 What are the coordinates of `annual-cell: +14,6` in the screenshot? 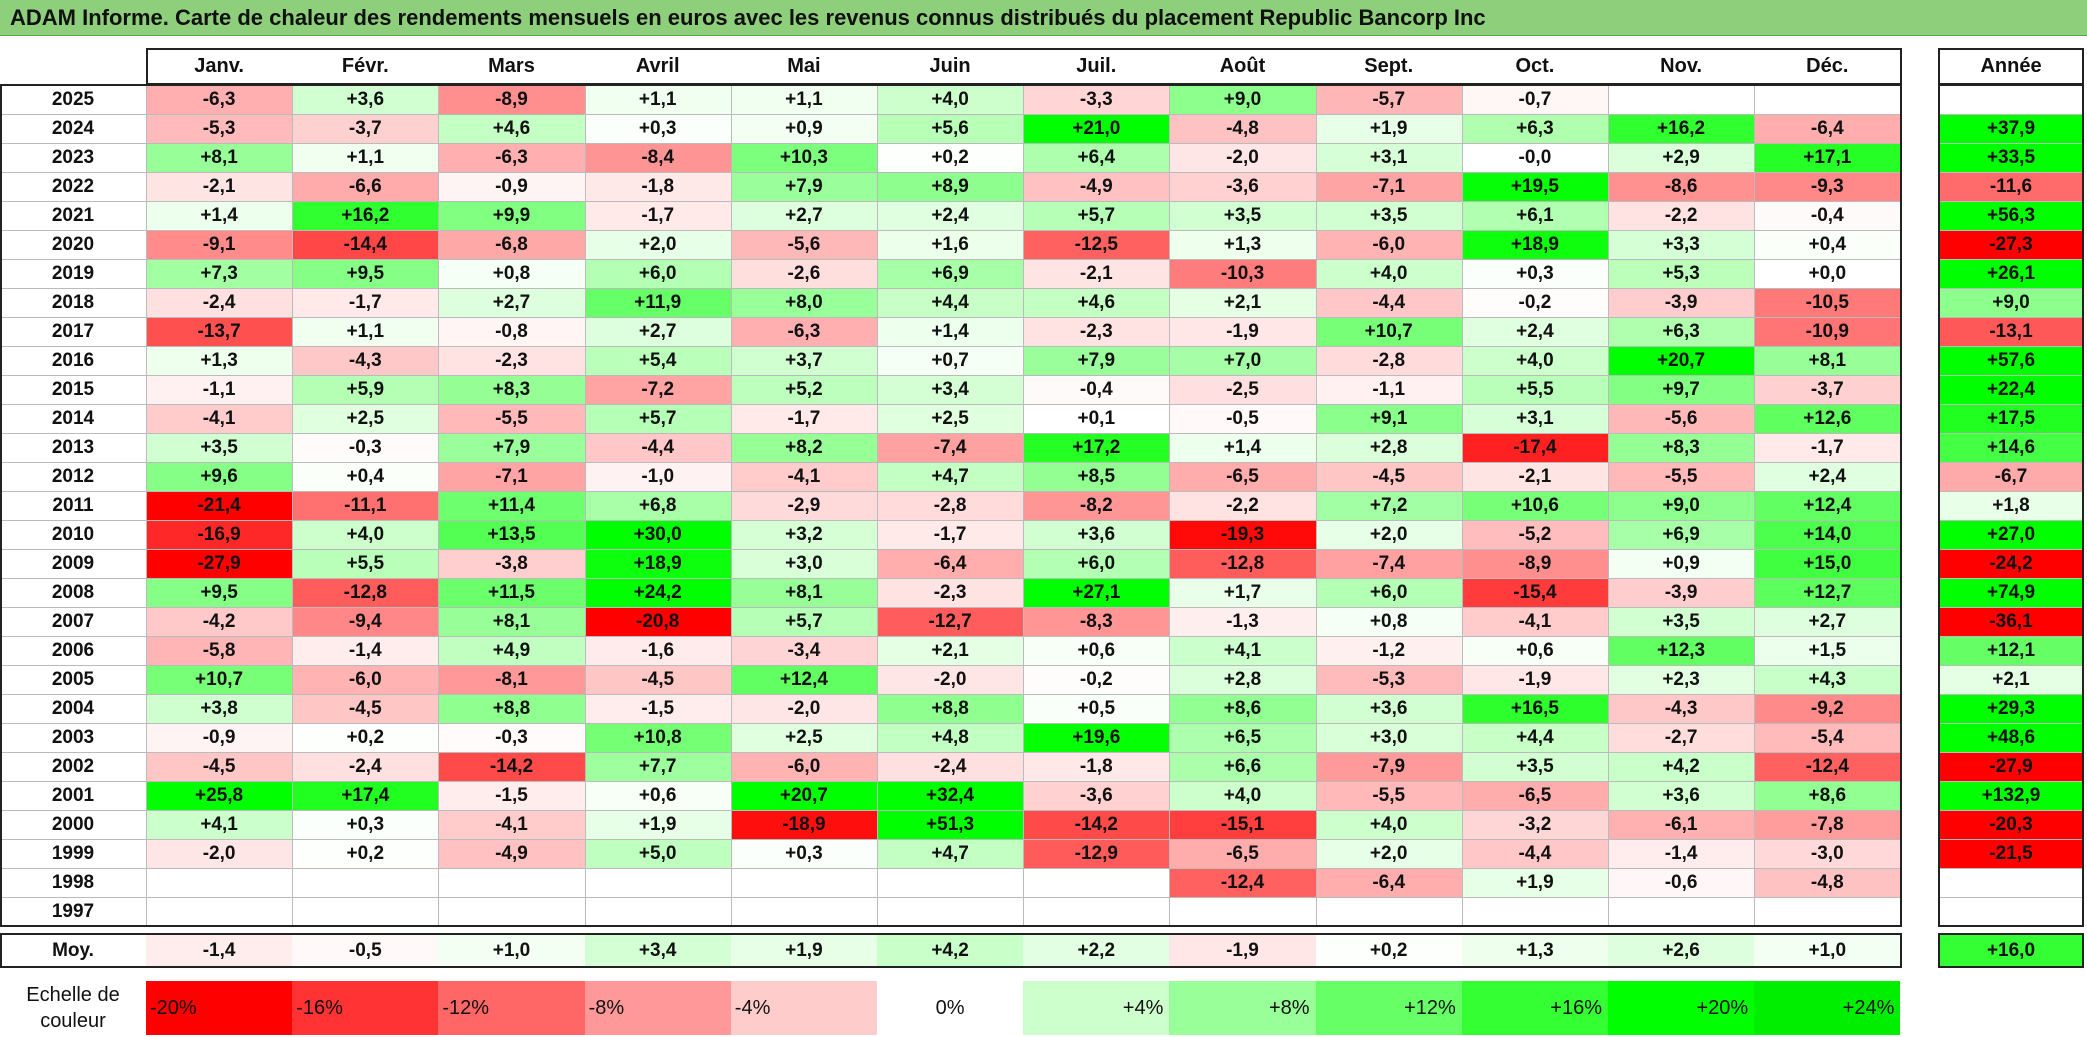 It's located at (2011, 447).